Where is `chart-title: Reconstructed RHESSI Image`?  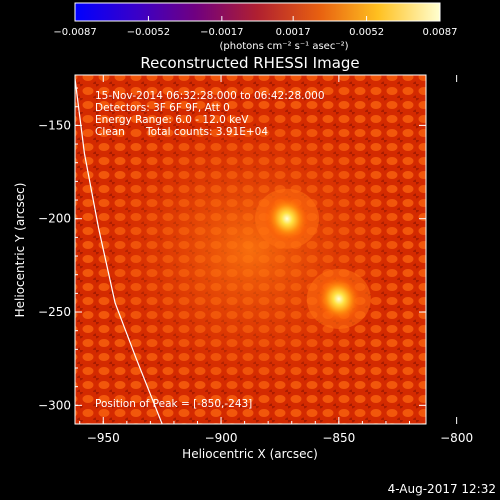
chart-title: Reconstructed RHESSI Image is located at coordinates (249, 63).